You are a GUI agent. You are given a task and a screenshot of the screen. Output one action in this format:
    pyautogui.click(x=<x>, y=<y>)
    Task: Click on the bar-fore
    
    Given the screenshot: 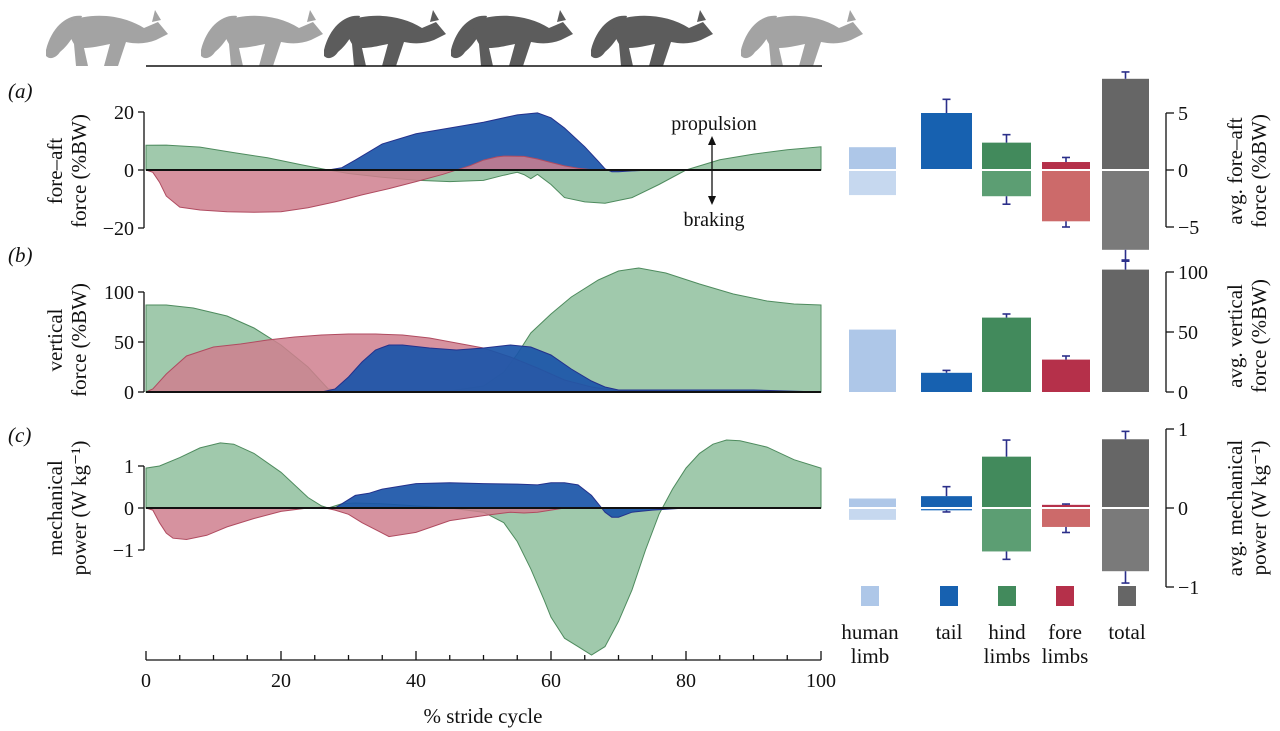 What is the action you would take?
    pyautogui.click(x=1066, y=375)
    